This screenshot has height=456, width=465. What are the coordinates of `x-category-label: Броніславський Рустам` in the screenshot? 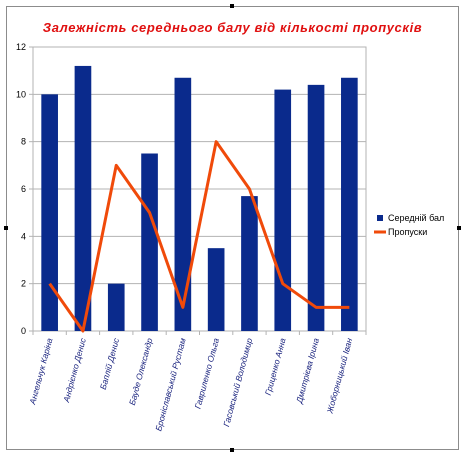 It's located at (170, 384).